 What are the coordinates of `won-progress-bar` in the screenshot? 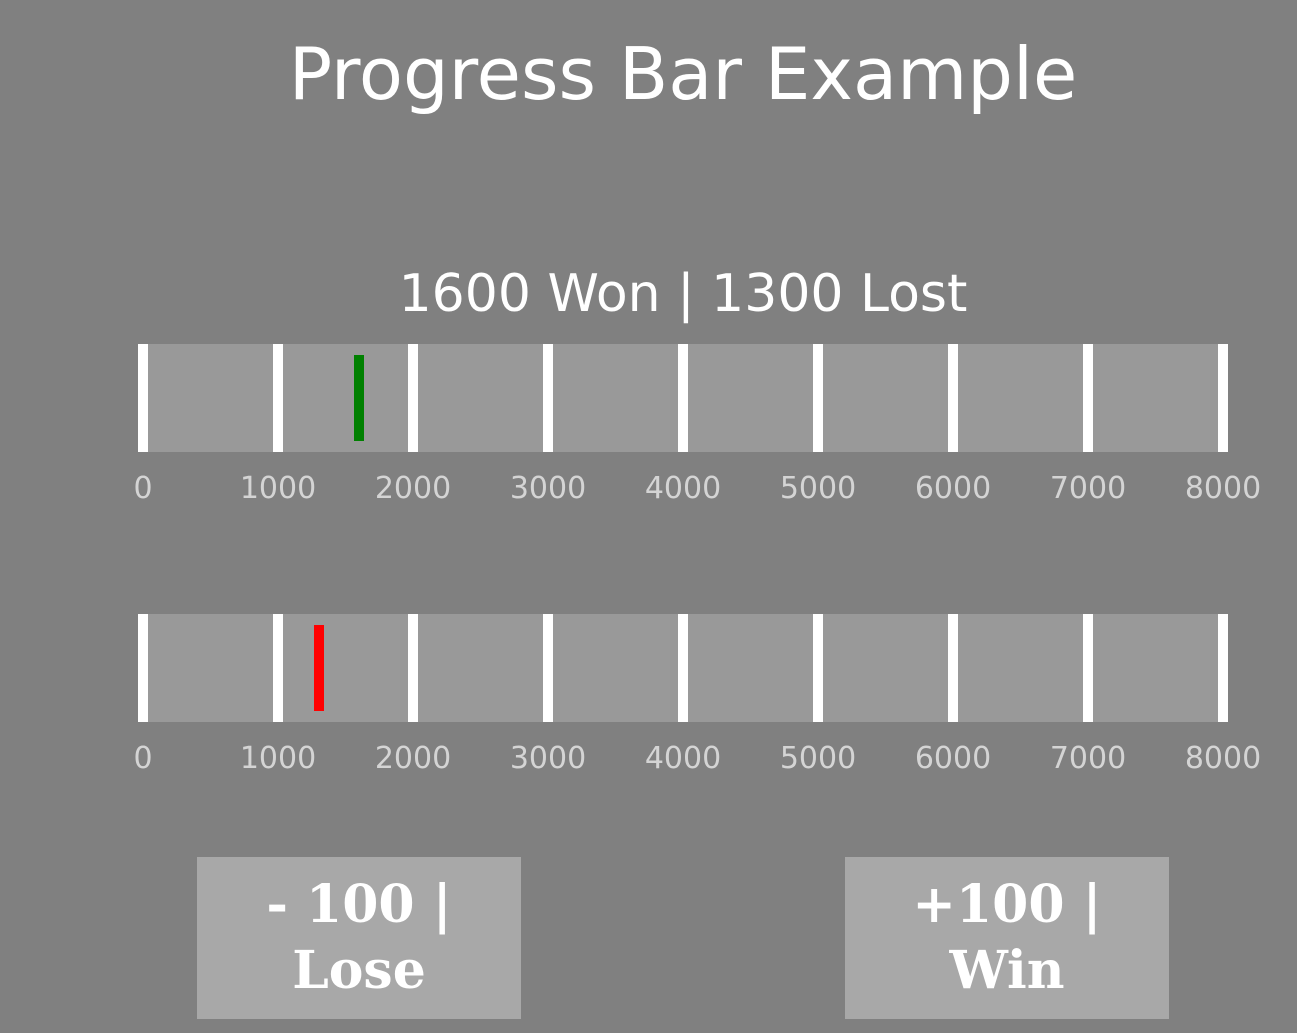 It's located at (683, 398).